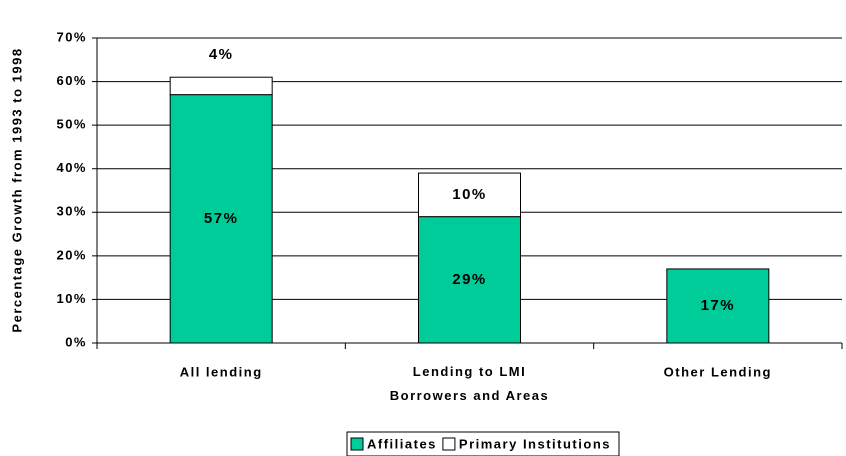  What do you see at coordinates (71, 124) in the screenshot?
I see `y-tick-label: 50%` at bounding box center [71, 124].